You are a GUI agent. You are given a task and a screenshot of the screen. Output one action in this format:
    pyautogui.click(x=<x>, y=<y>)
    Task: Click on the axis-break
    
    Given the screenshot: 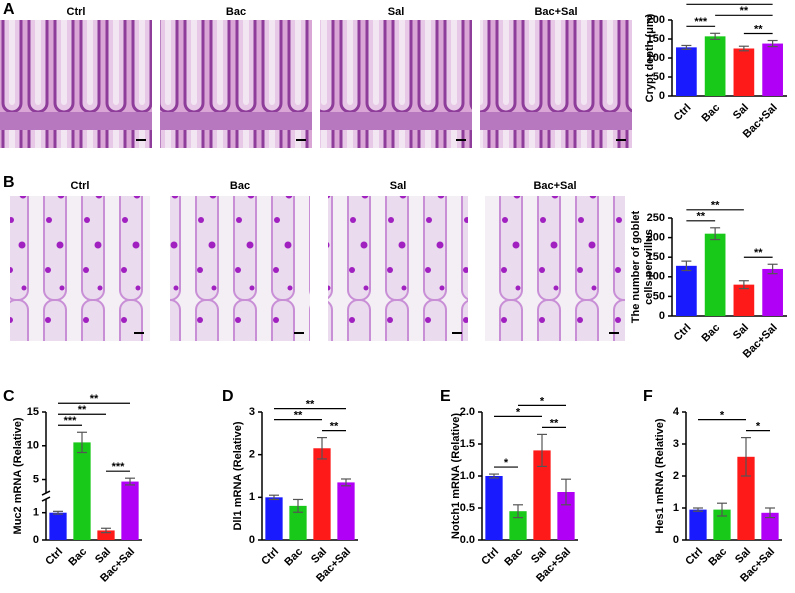 What is the action you would take?
    pyautogui.click(x=46, y=499)
    